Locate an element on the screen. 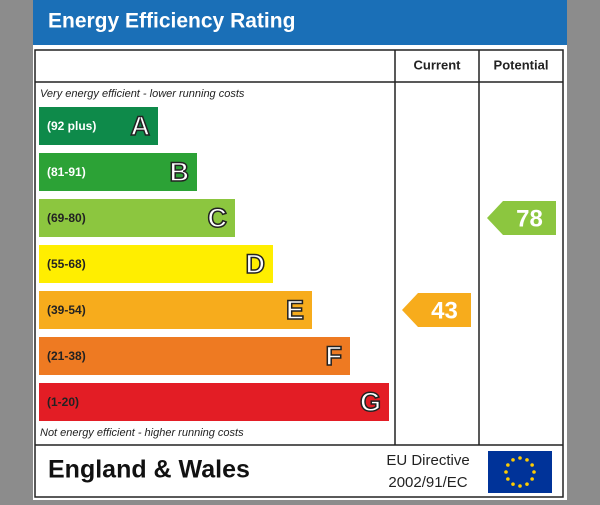 The height and width of the screenshot is (505, 600). directive-line1: EU Directive is located at coordinates (427, 460).